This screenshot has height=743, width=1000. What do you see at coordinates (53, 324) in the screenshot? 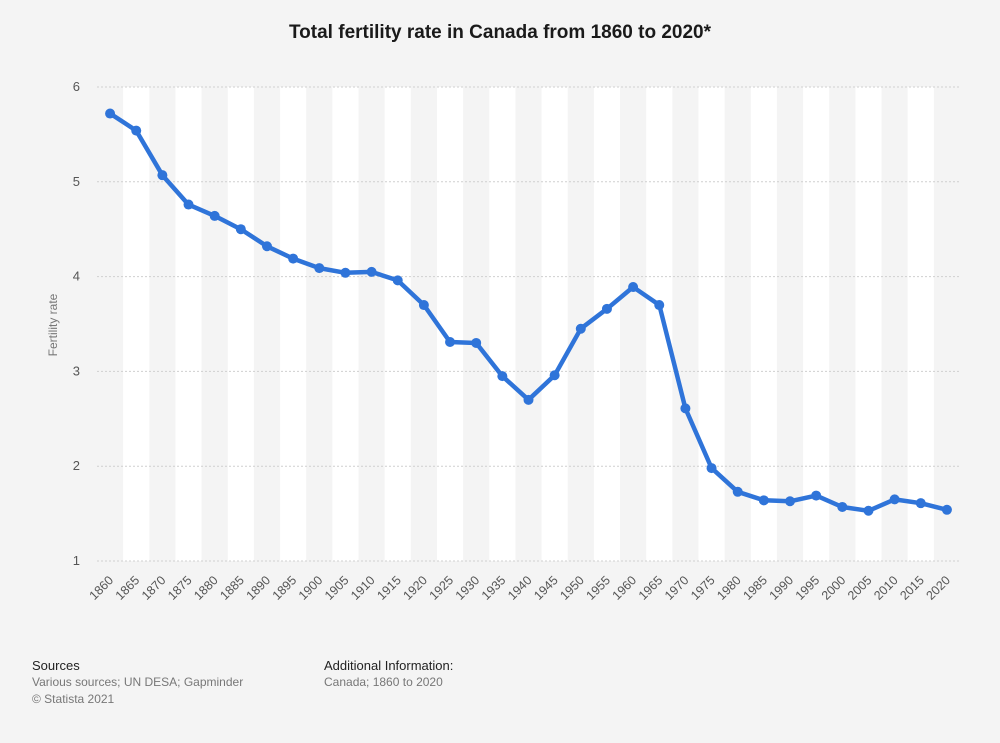
I see `y-axis-label: Fertility rate` at bounding box center [53, 324].